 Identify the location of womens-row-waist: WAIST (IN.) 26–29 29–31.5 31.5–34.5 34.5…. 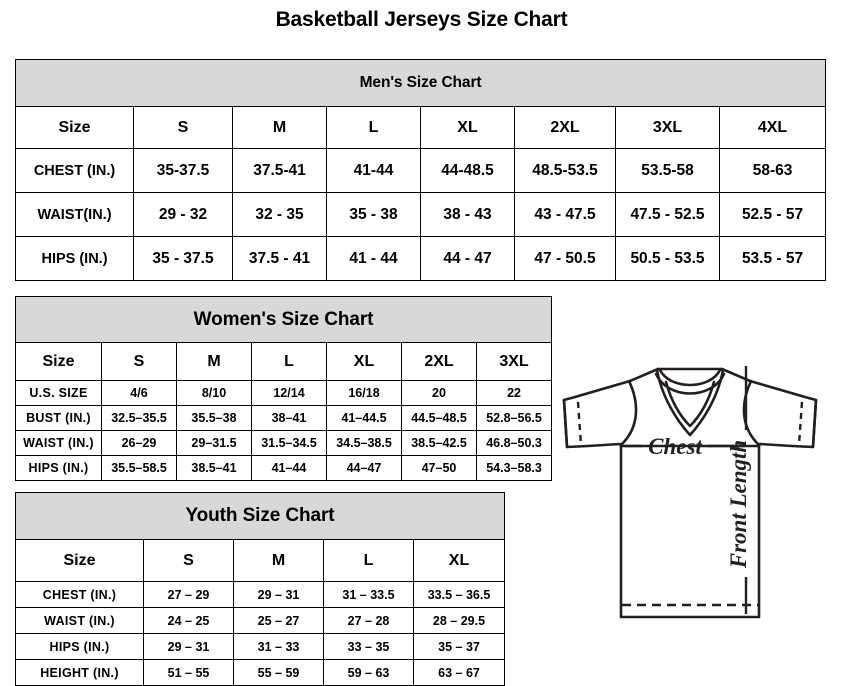
(284, 443).